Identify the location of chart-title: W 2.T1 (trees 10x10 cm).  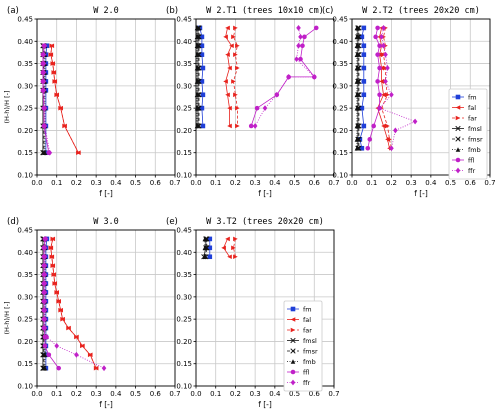
(265, 11).